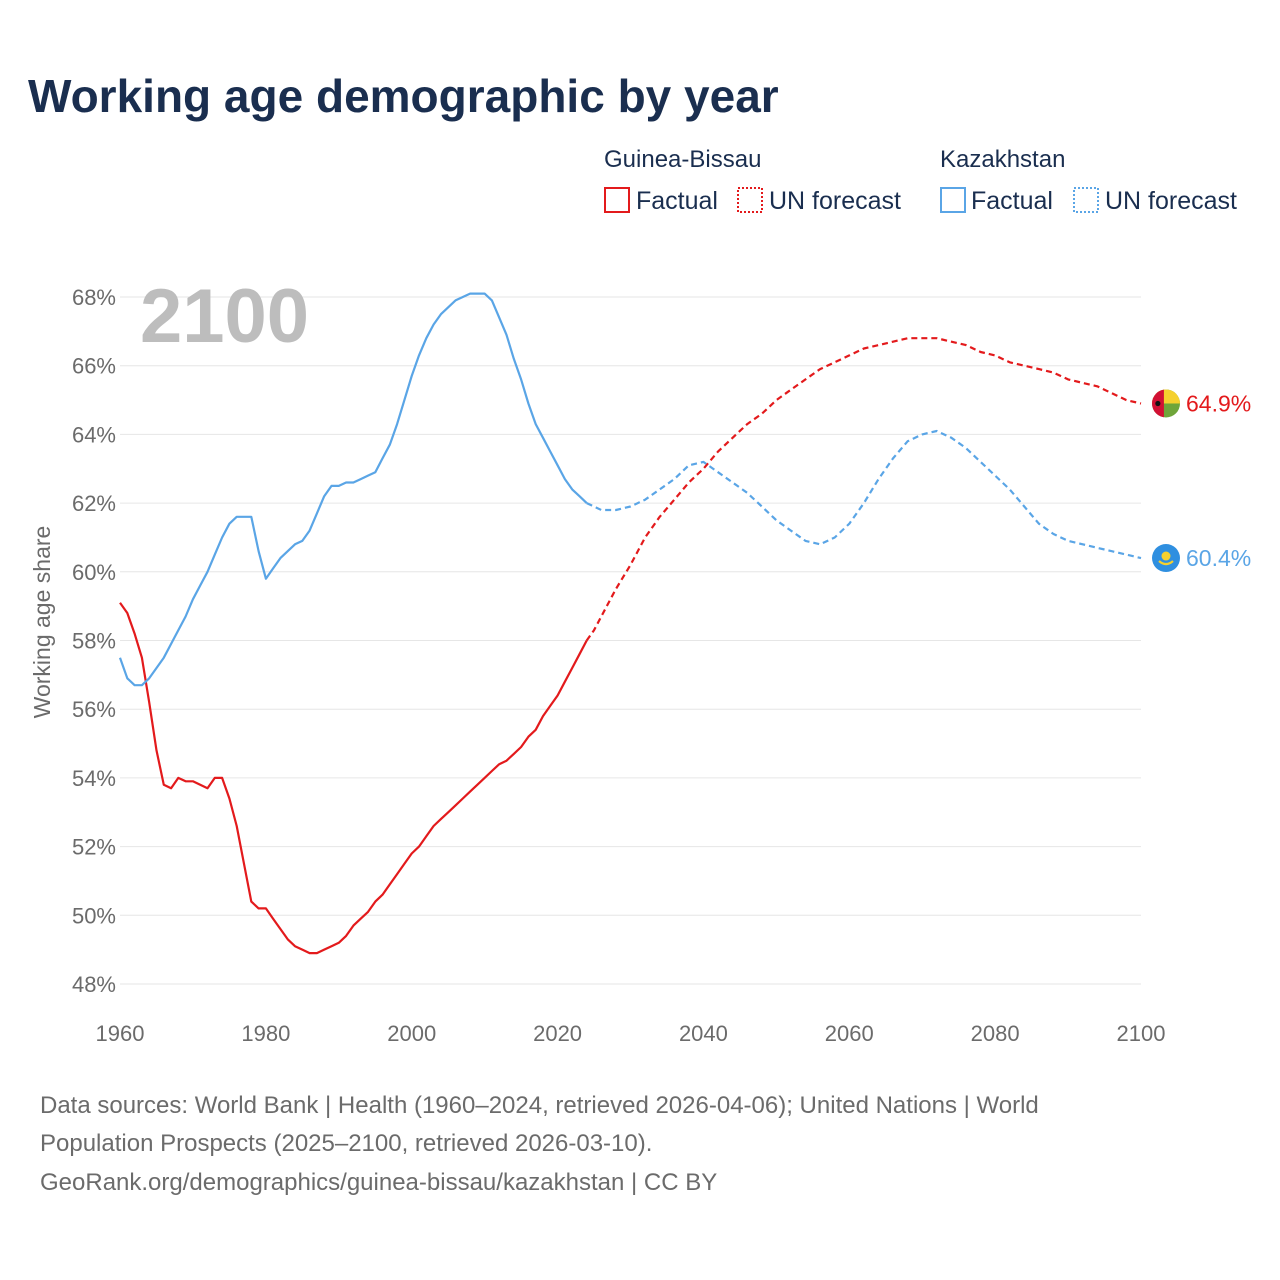 This screenshot has width=1280, height=1280. Describe the element at coordinates (94, 984) in the screenshot. I see `y-tick-label: 48%` at that location.